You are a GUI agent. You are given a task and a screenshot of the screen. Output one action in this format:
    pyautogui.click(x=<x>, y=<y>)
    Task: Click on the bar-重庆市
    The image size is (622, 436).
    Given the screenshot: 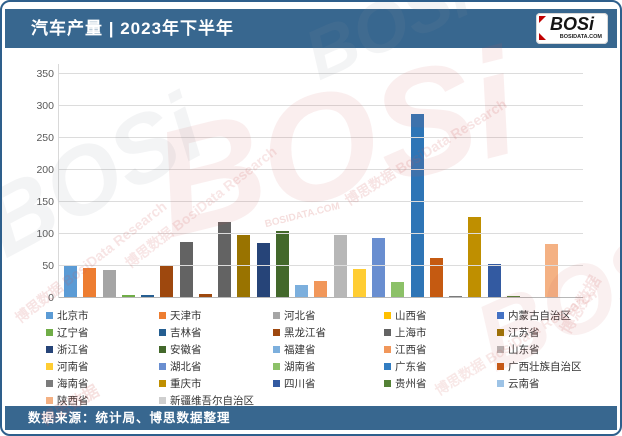 What is the action you would take?
    pyautogui.click(x=475, y=257)
    